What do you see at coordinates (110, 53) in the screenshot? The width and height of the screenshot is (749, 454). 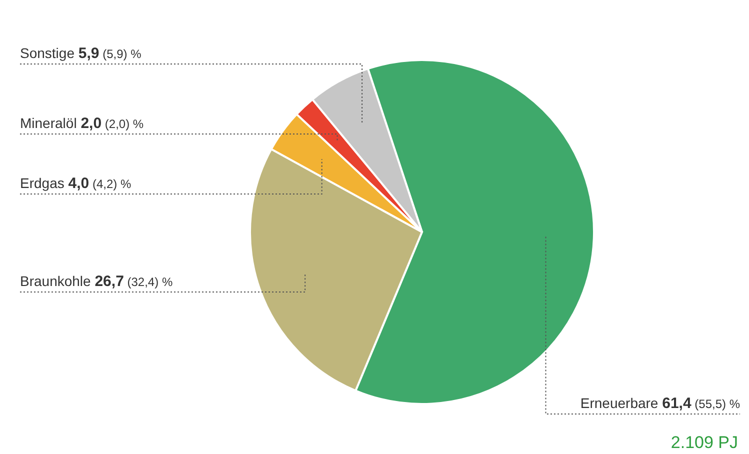 I see `data-label: 5,9 (5,9) %` at bounding box center [110, 53].